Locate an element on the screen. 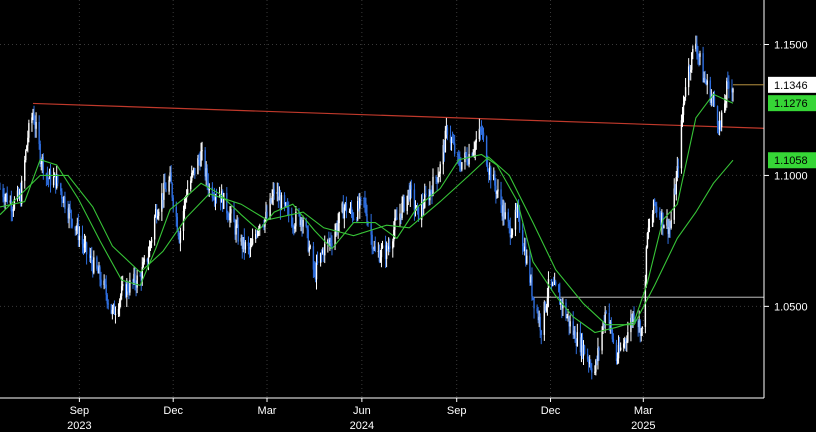 This screenshot has height=432, width=816. price-badge is located at coordinates (792, 103).